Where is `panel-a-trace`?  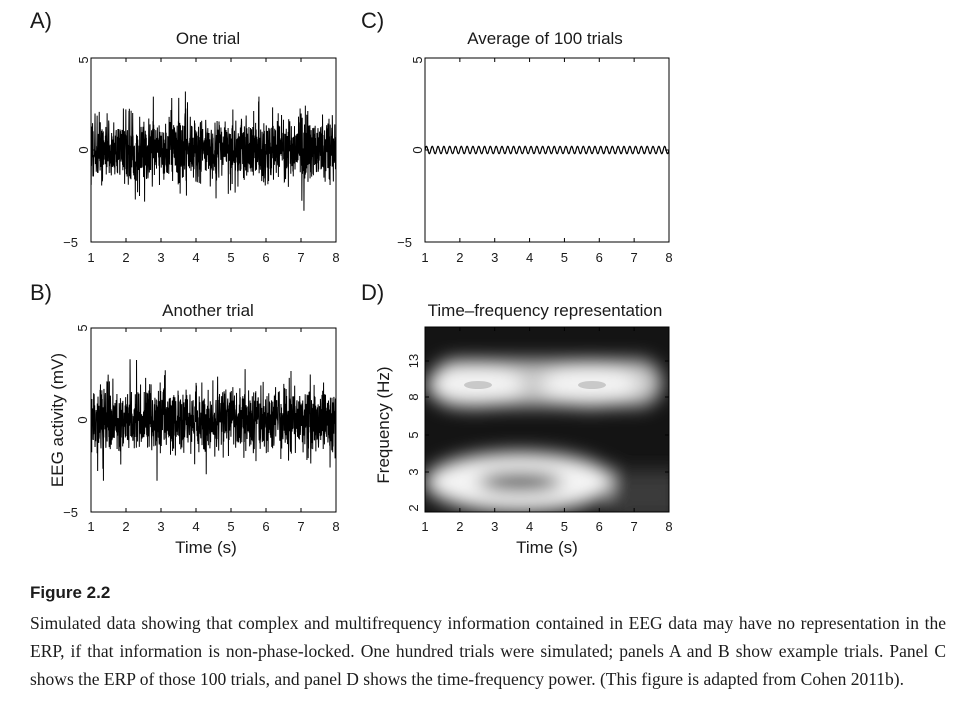 panel-a-trace is located at coordinates (213, 151).